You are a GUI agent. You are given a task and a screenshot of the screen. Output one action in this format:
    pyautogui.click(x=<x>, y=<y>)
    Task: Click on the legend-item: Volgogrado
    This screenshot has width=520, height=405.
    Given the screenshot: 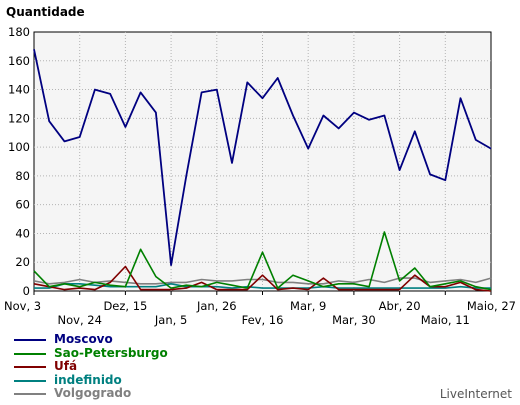 What is the action you would take?
    pyautogui.click(x=91, y=393)
    